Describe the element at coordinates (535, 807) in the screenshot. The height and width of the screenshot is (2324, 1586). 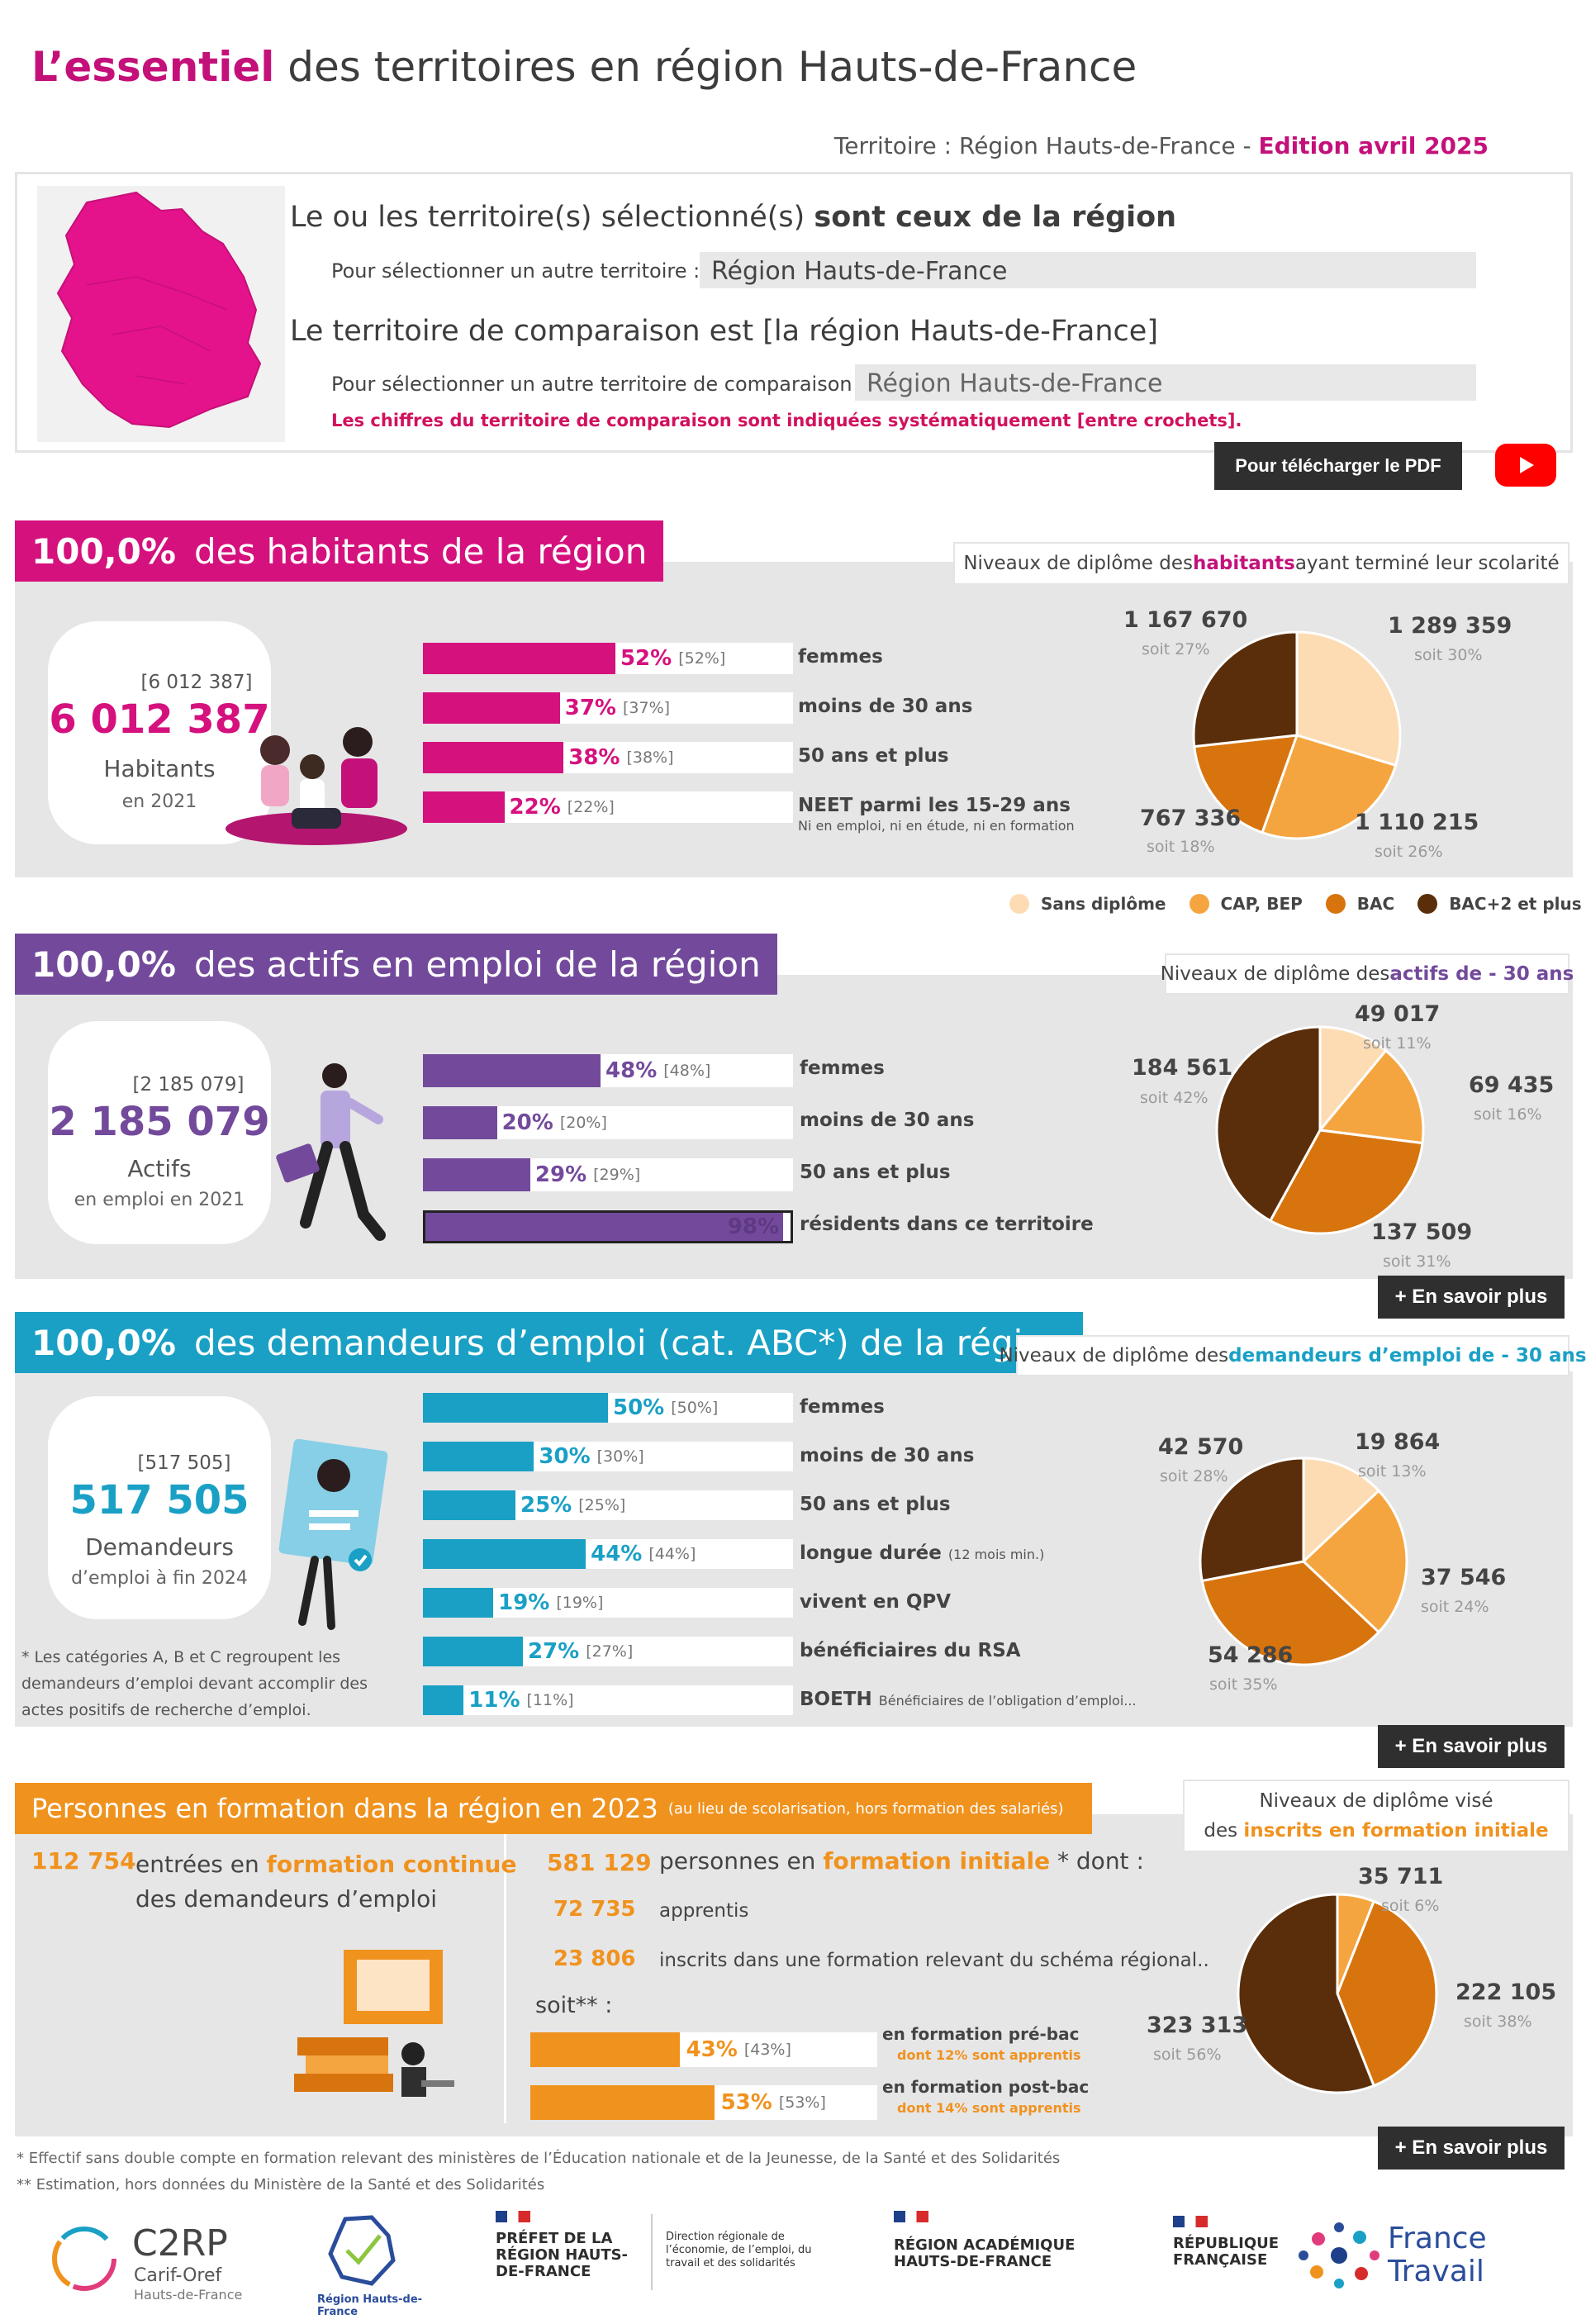
I see `habitants-bar-pct: 22%` at that location.